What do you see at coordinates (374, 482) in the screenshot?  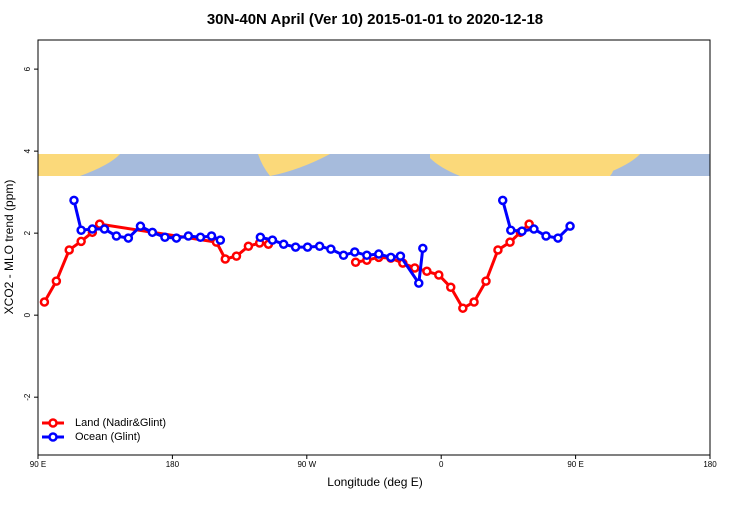 I see `x-axis-label: Longitude (deg E)` at bounding box center [374, 482].